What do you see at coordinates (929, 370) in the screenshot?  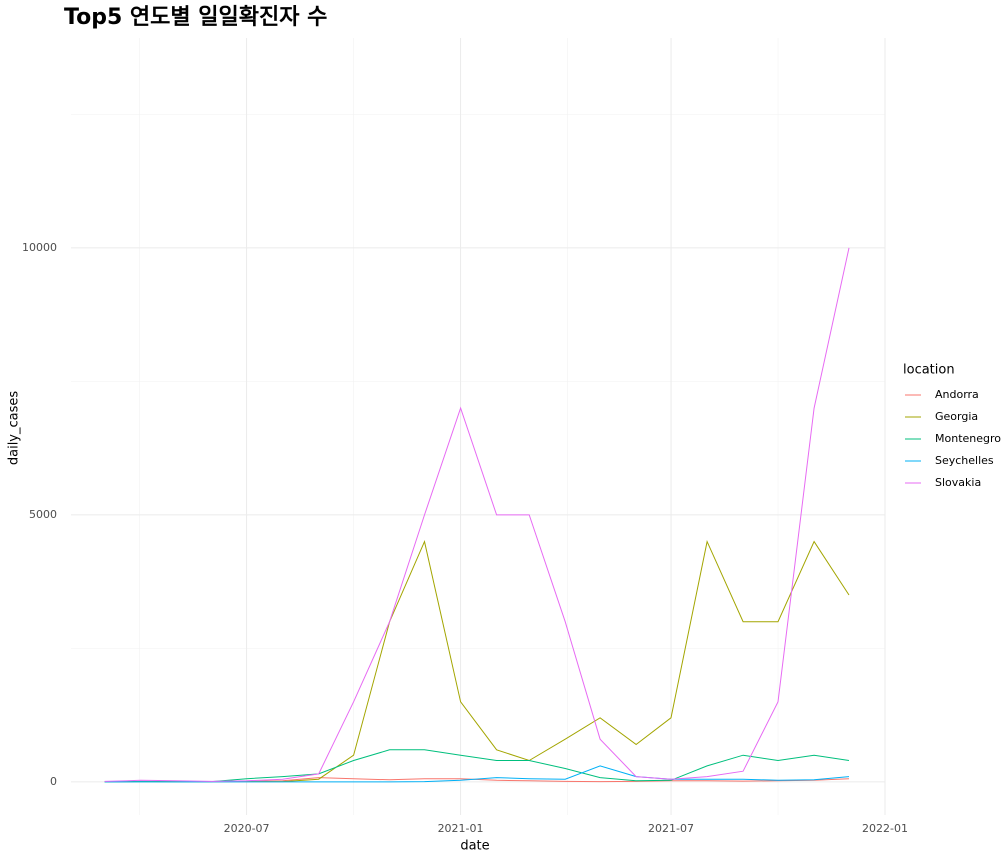 I see `legend-title: location` at bounding box center [929, 370].